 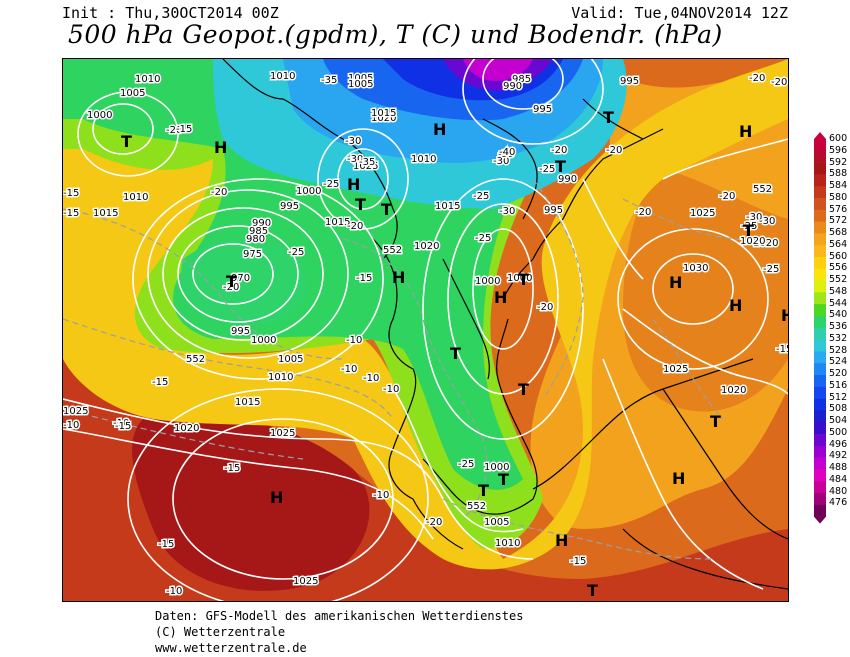 What do you see at coordinates (838, 291) in the screenshot?
I see `legend-label: 548` at bounding box center [838, 291].